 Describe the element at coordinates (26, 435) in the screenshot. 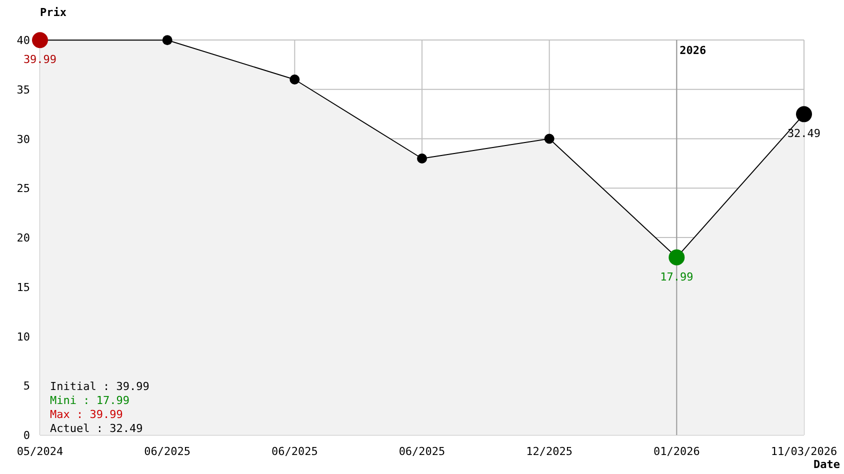

I see `y-tick-label: 0` at that location.